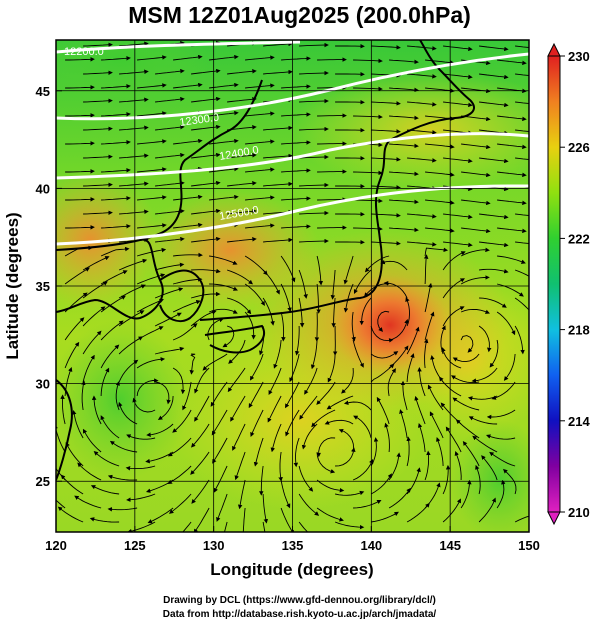  I want to click on y-axis-title: Latitude (degrees), so click(12, 285).